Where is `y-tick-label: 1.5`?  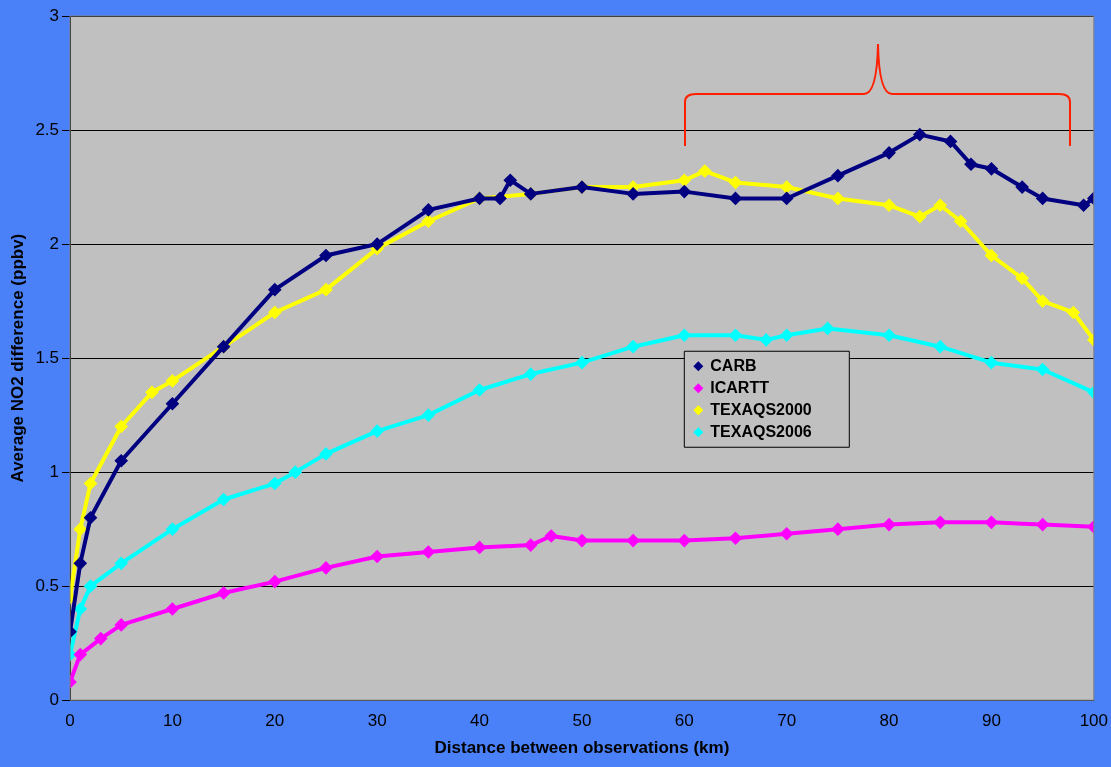 y-tick-label: 1.5 is located at coordinates (47, 357).